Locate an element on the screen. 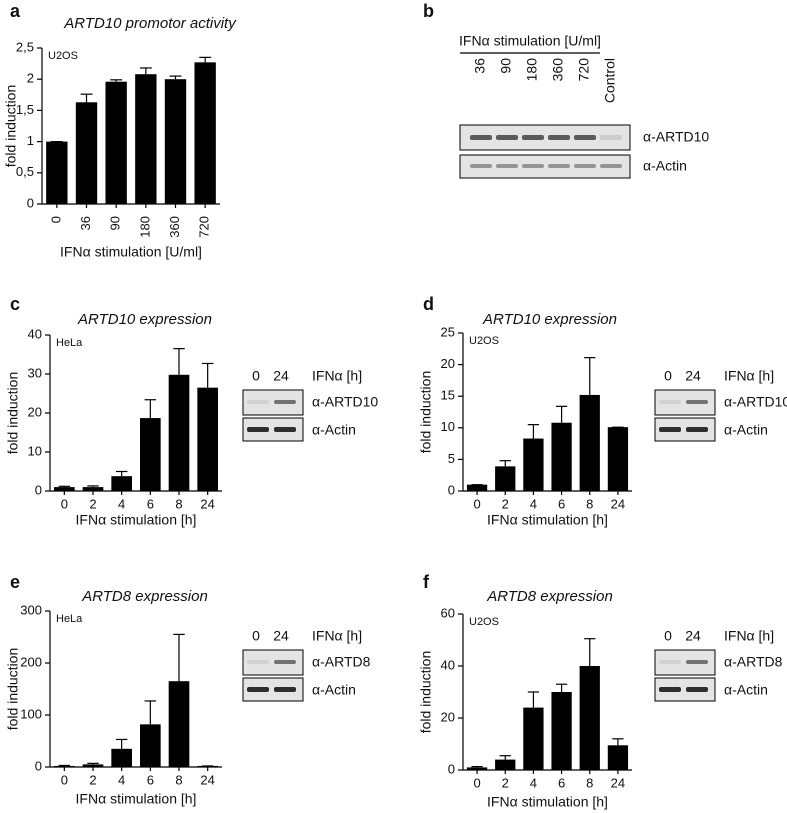 This screenshot has width=787, height=813. x-tick-label: 36 is located at coordinates (85, 223).